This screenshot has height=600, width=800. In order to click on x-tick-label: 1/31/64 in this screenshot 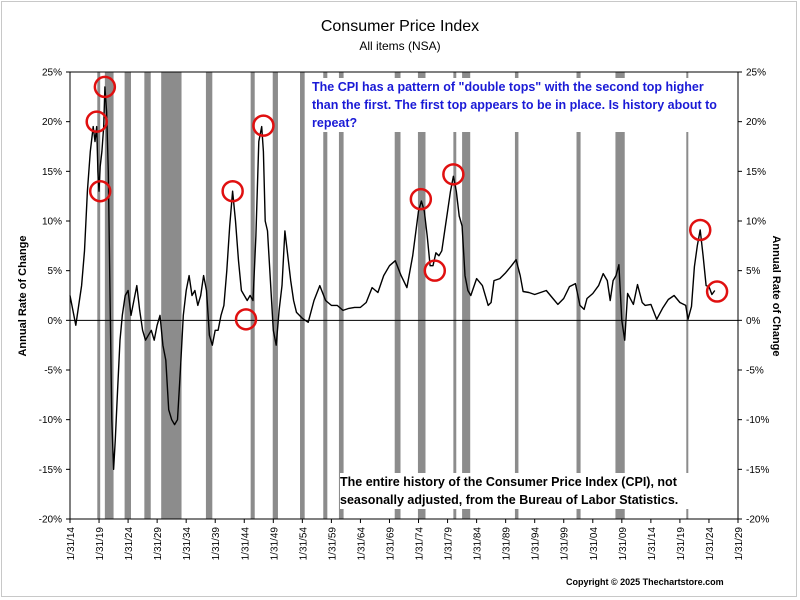, I will do `click(361, 544)`.